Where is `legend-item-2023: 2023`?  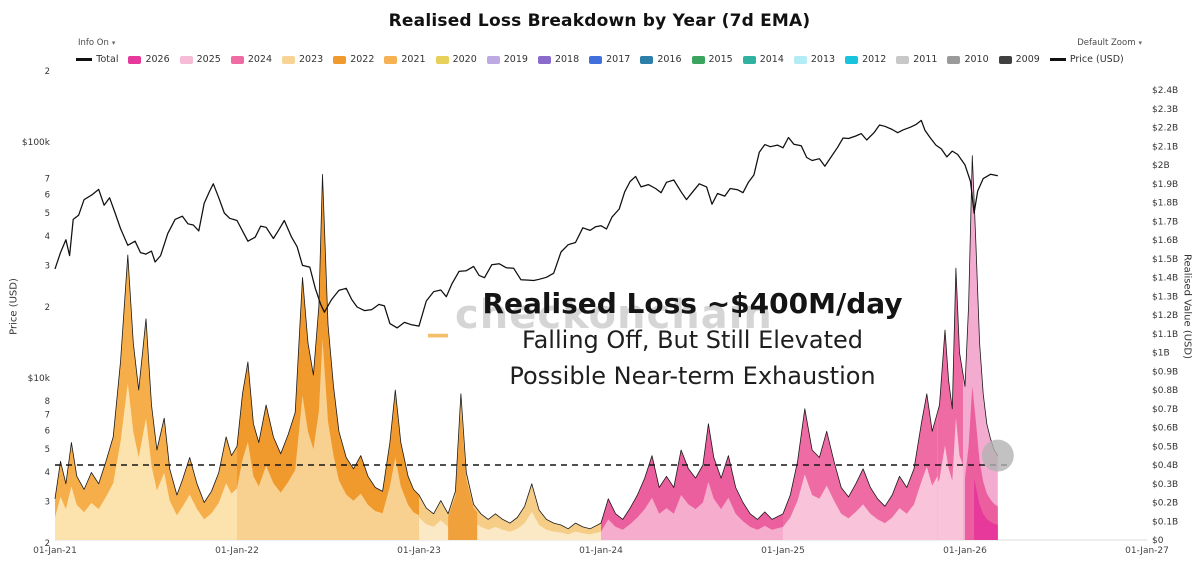
legend-item-2023: 2023 is located at coordinates (302, 59).